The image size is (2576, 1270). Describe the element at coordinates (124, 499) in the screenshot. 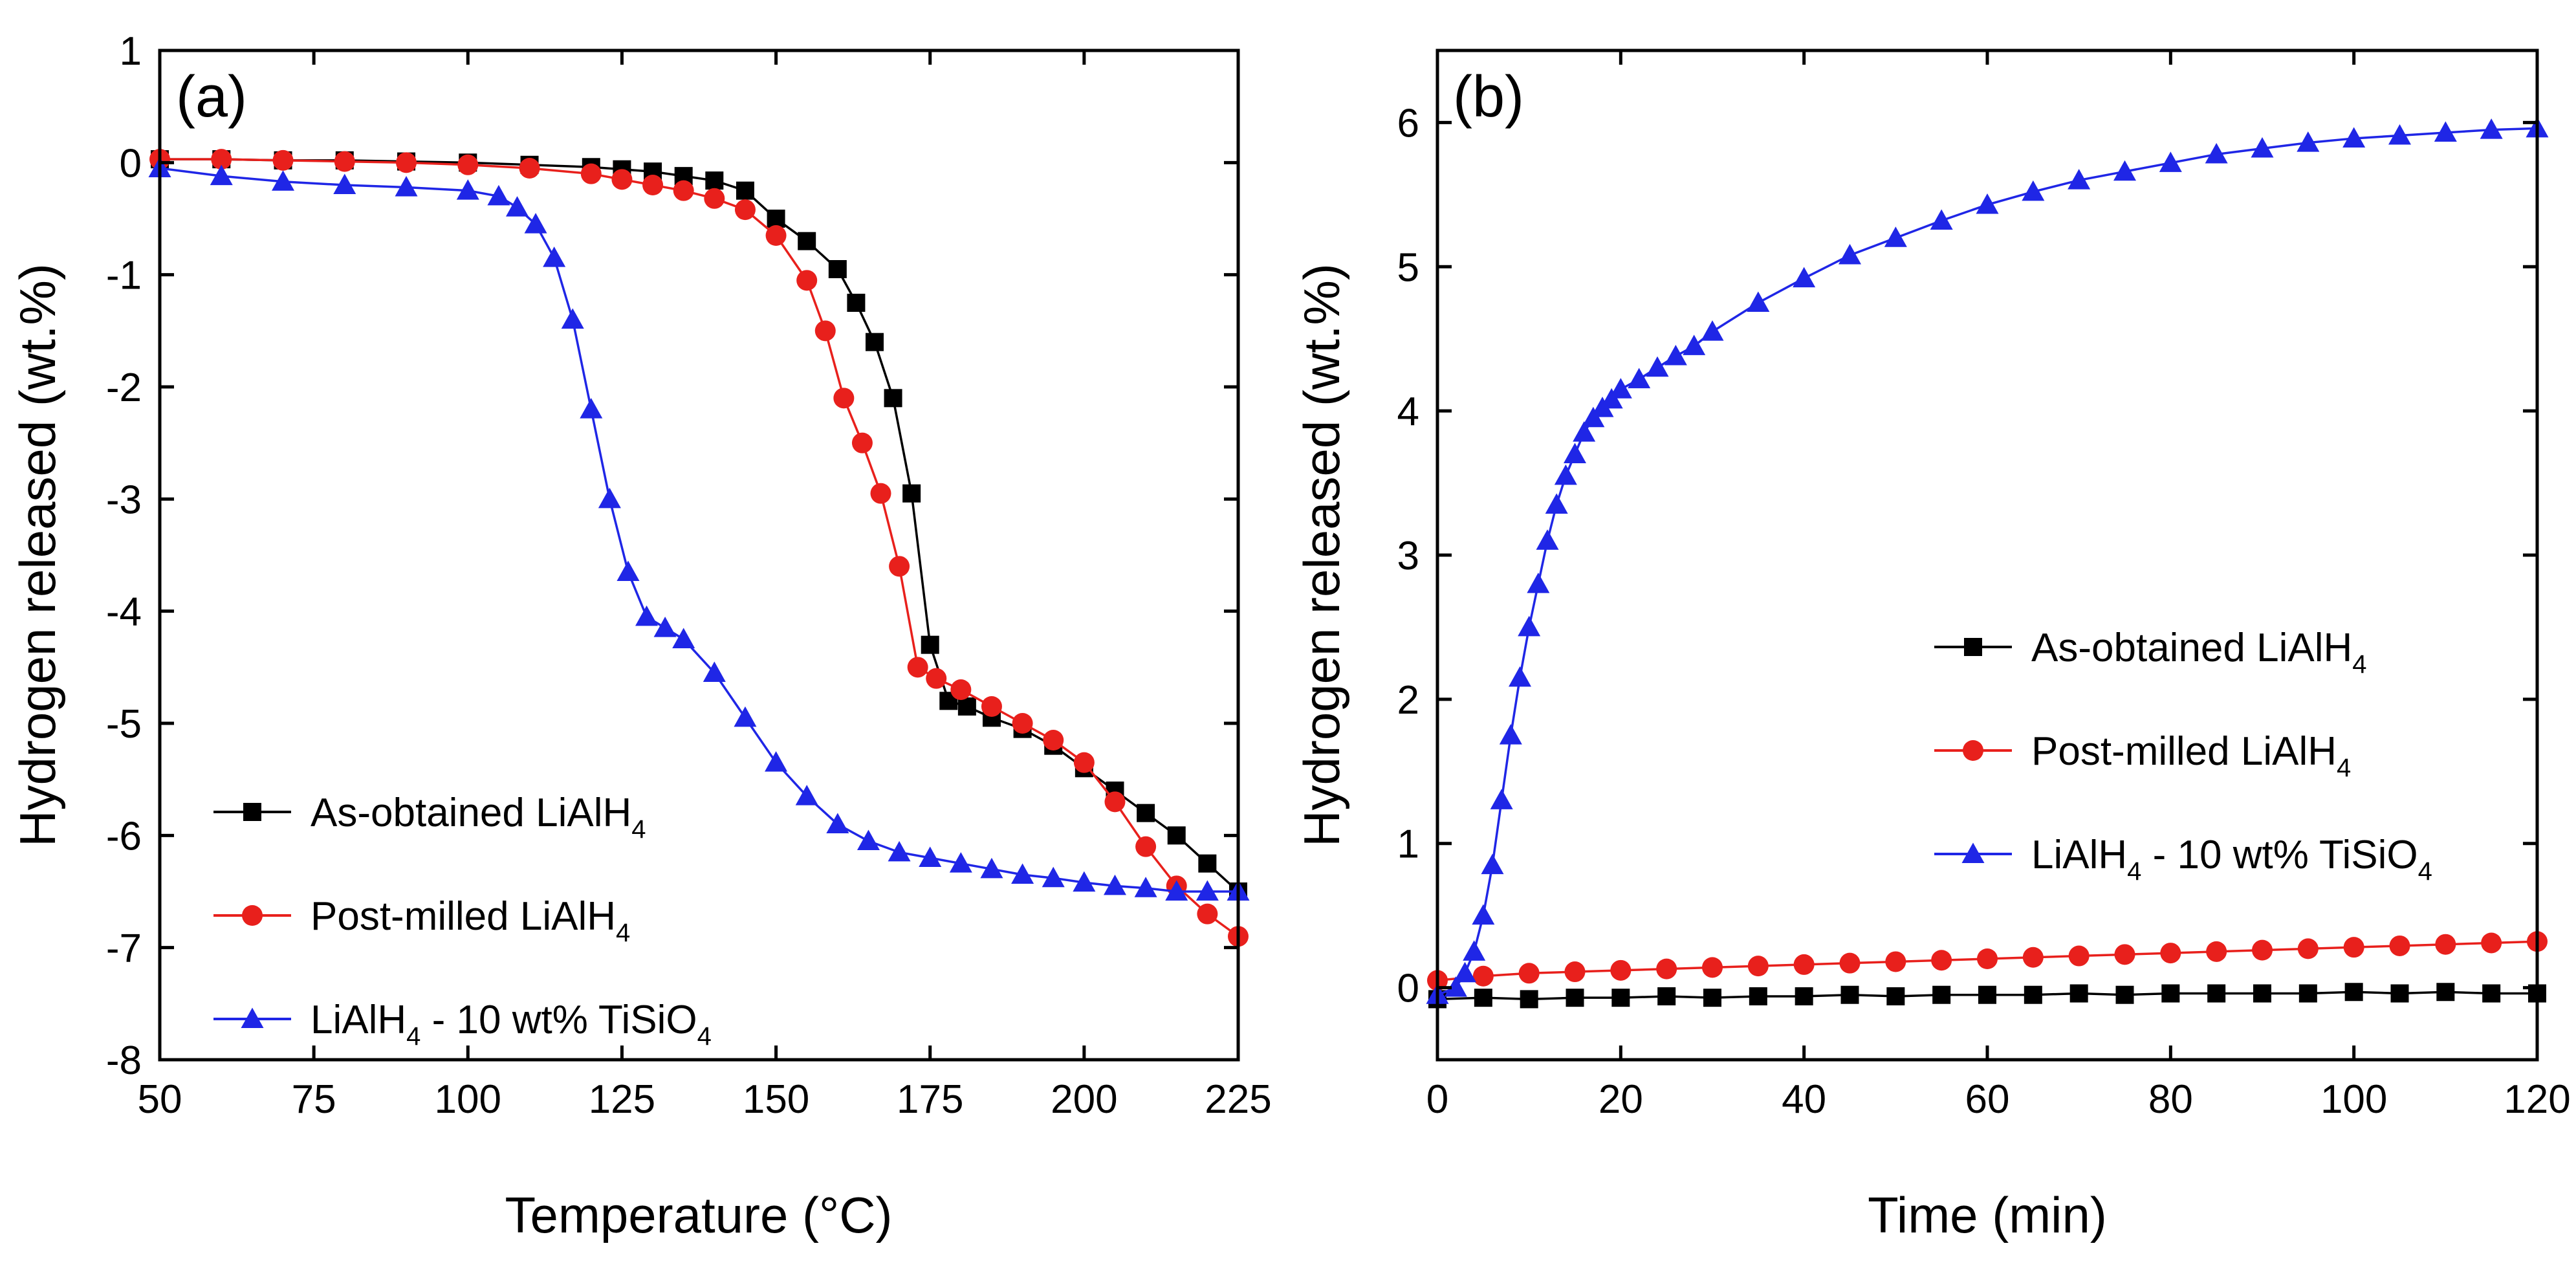

I see `panel-a-y-tick-label: -3` at that location.